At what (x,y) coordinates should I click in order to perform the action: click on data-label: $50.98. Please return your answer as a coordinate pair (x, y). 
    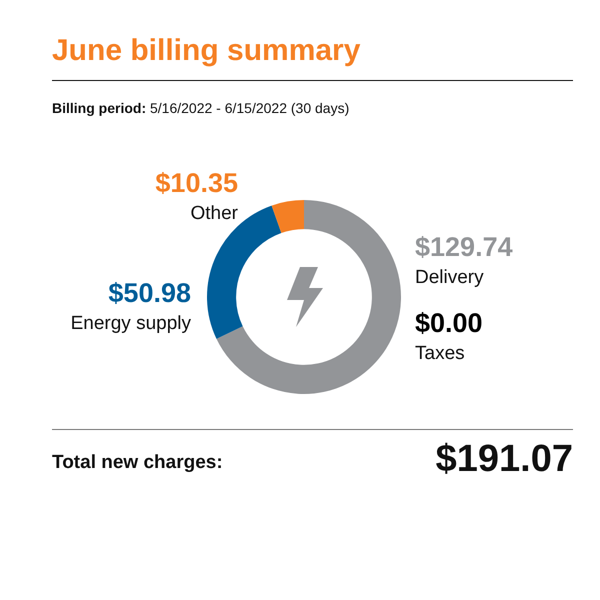
    Looking at the image, I should click on (149, 293).